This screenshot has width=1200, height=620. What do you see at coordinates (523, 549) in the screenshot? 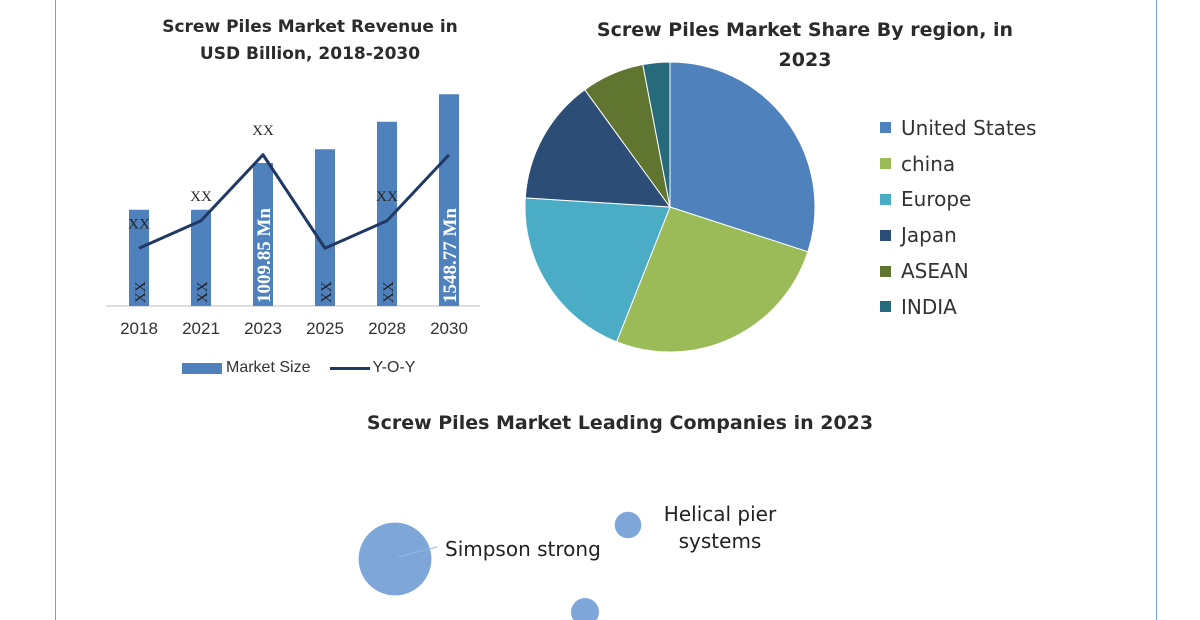
I see `bubble-label-simpson-strong: Simpson strong` at bounding box center [523, 549].